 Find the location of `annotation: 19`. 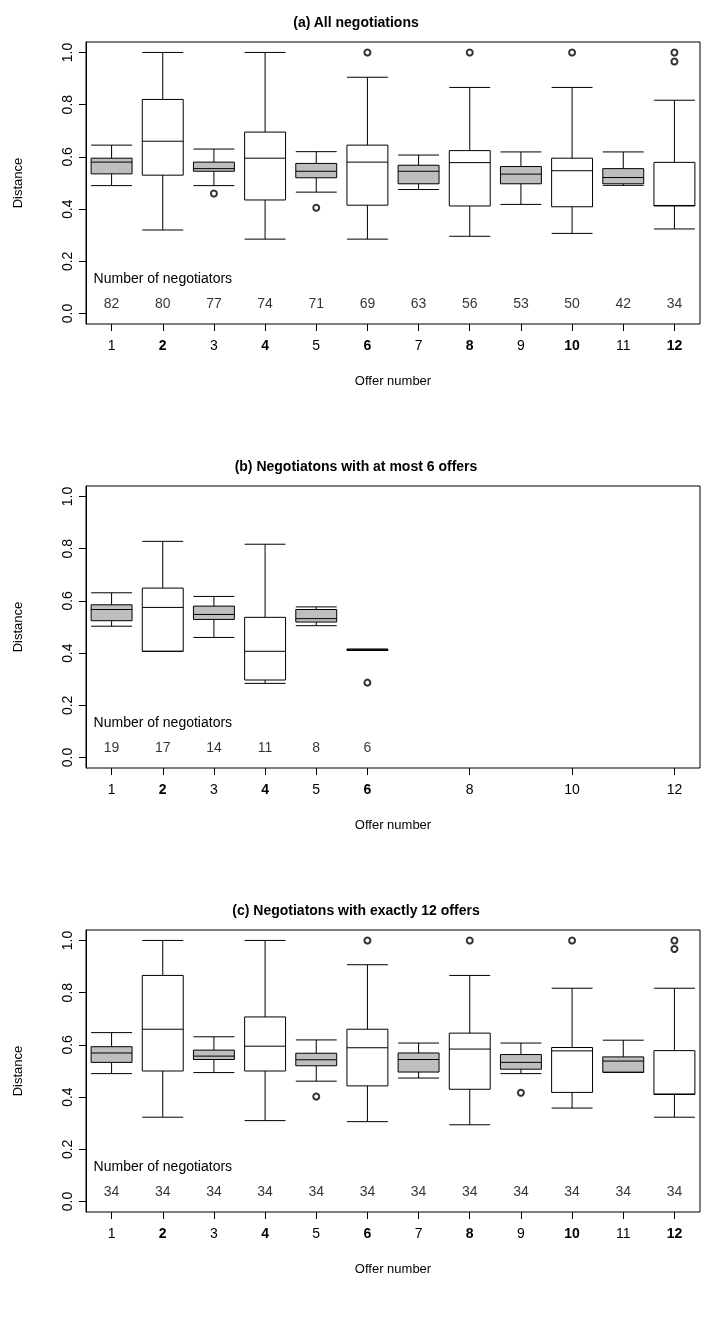

annotation: 19 is located at coordinates (111, 747).